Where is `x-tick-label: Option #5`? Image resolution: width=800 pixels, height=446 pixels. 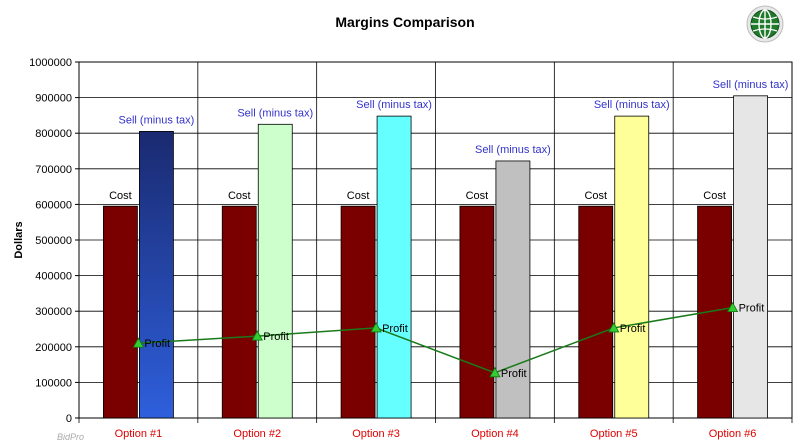 x-tick-label: Option #5 is located at coordinates (614, 434).